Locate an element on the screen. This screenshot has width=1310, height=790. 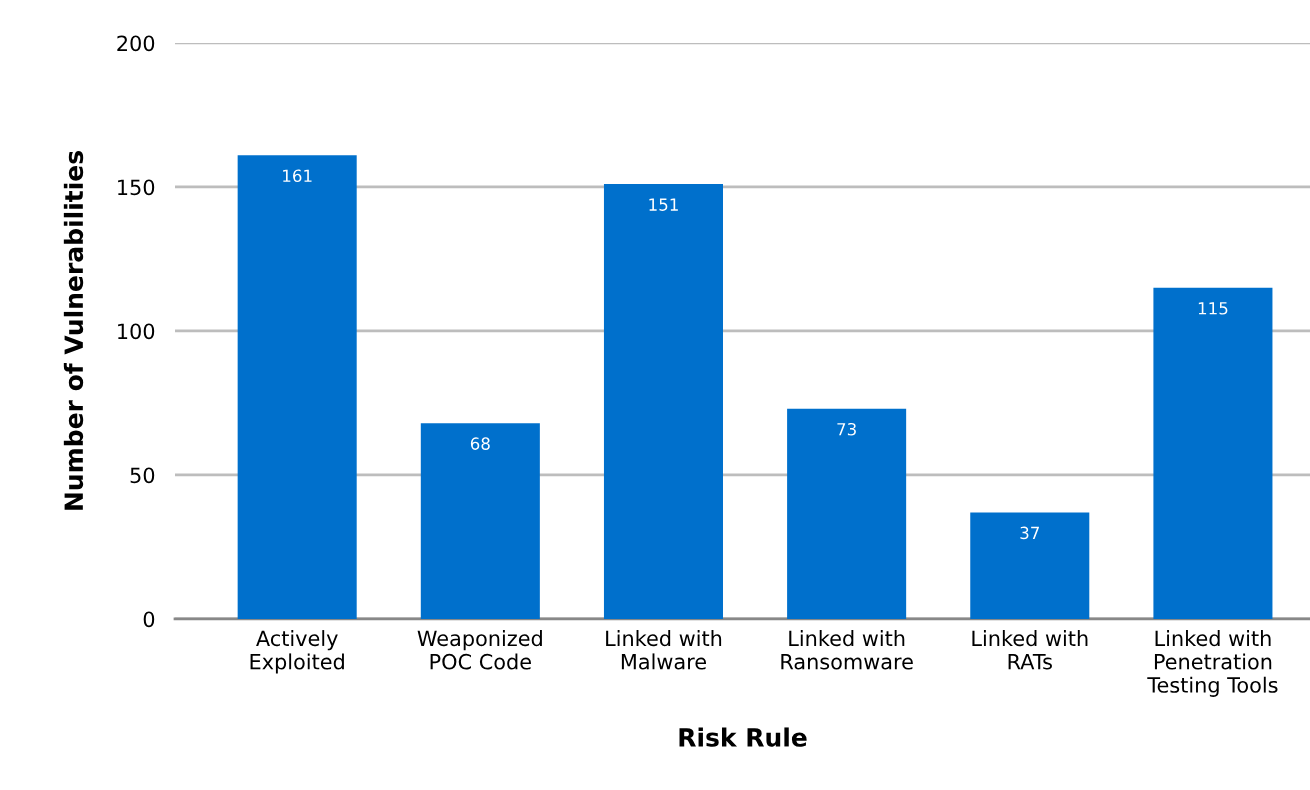
x-tick-label: Linked with RATs is located at coordinates (1030, 650).